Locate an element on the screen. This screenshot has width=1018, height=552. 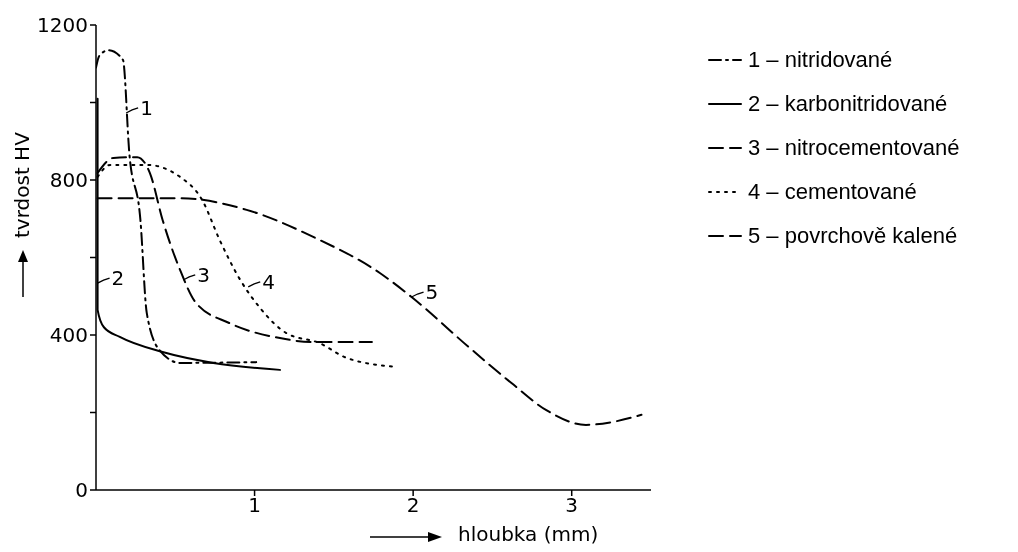
annotation: 5 is located at coordinates (432, 292).